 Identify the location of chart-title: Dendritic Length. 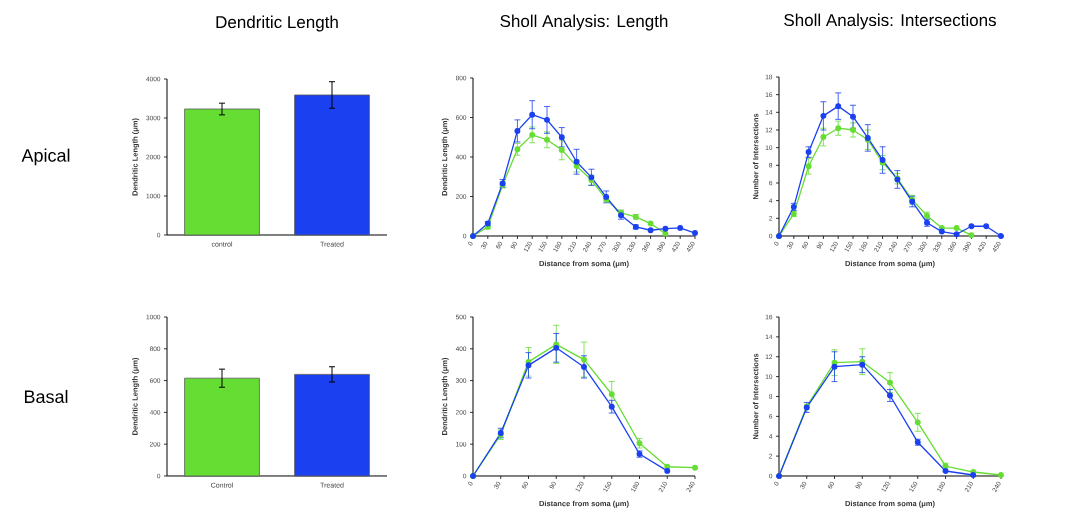
(277, 23).